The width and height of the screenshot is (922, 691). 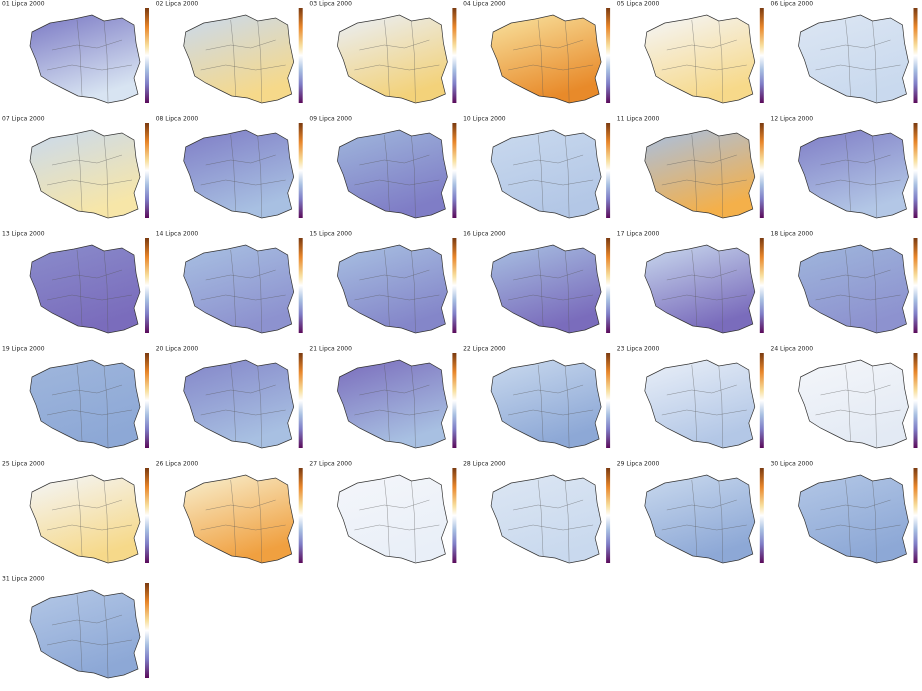 What do you see at coordinates (537, 167) in the screenshot?
I see `map-panel: 10 Lipca 2000` at bounding box center [537, 167].